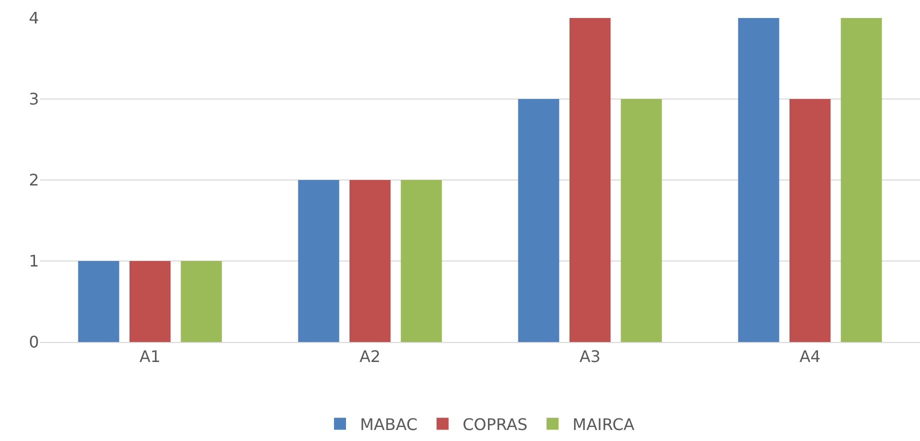 Image resolution: width=920 pixels, height=441 pixels. What do you see at coordinates (603, 424) in the screenshot?
I see `legend-label: MAIRCA` at bounding box center [603, 424].